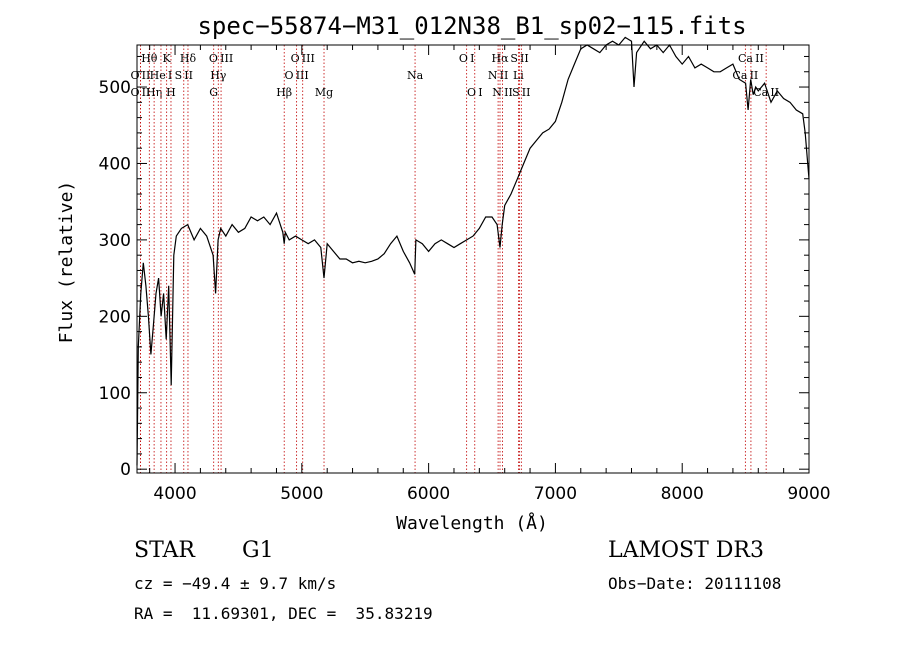 The height and width of the screenshot is (649, 900). Describe the element at coordinates (213, 92) in the screenshot. I see `line-marker-label: G` at that location.